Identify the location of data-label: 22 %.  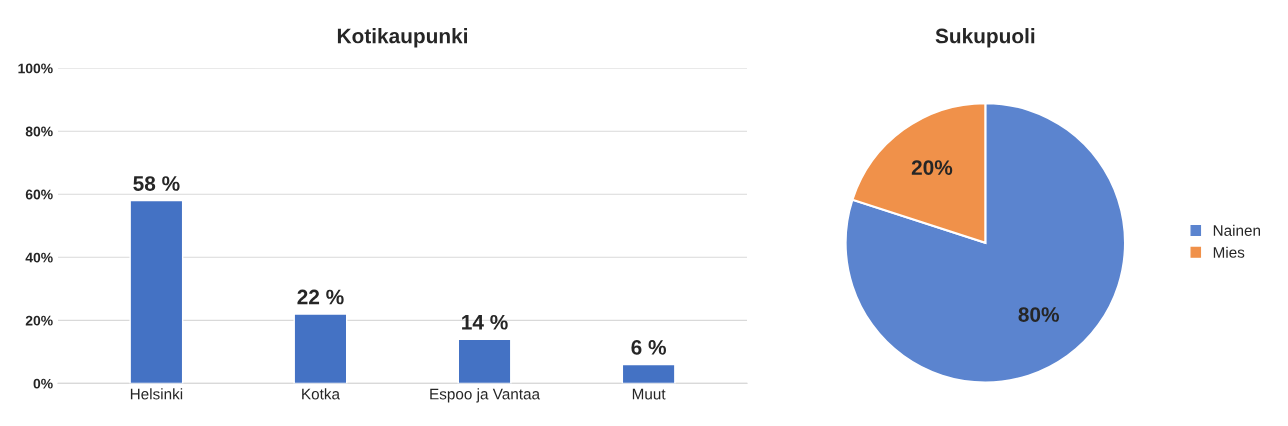
(320, 297).